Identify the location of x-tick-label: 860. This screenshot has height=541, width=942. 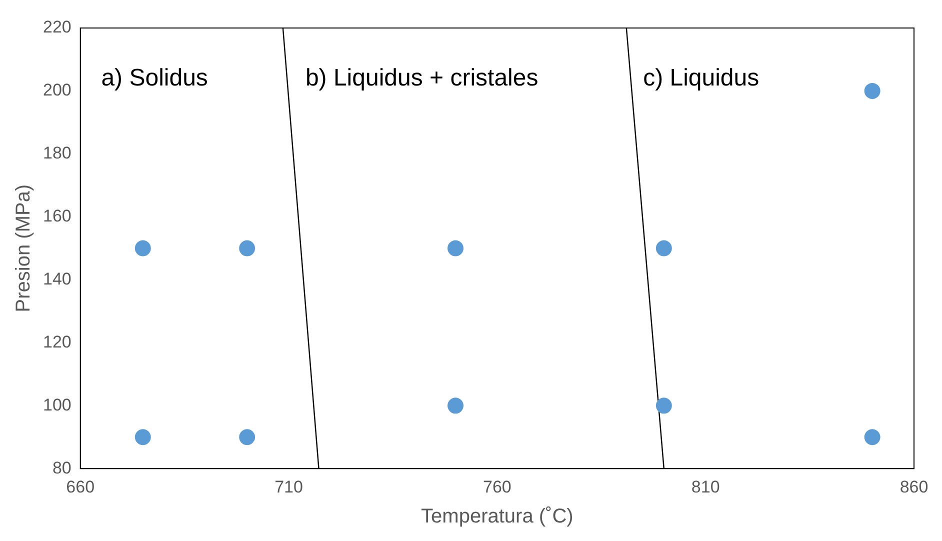
(914, 486).